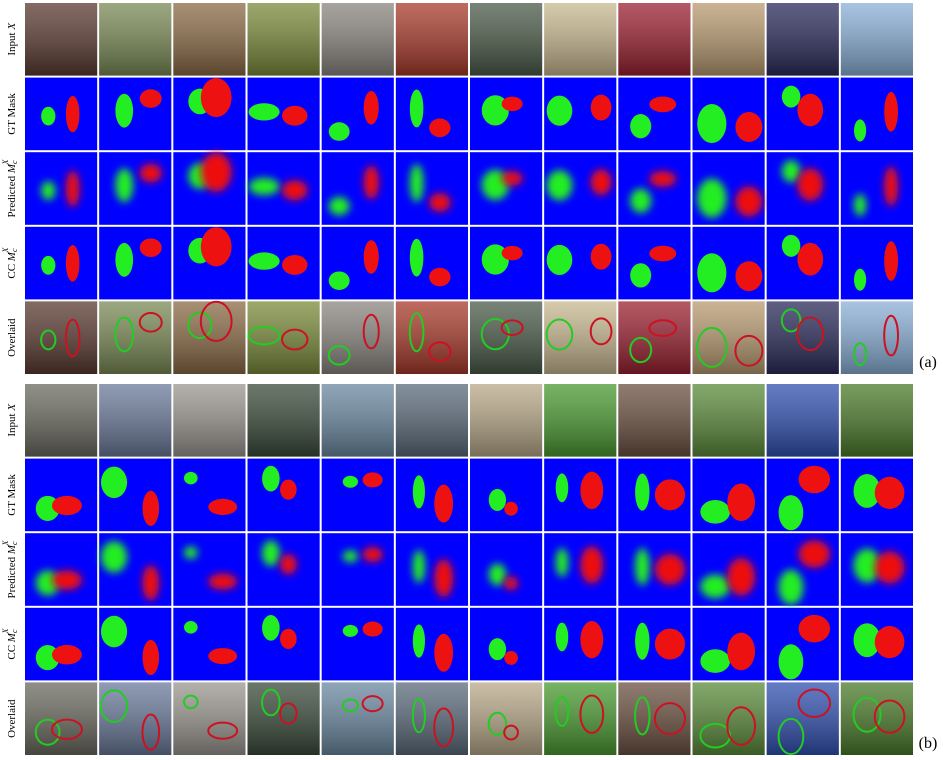 Image resolution: width=943 pixels, height=760 pixels. I want to click on row-label-text: Overlaid, so click(12, 337).